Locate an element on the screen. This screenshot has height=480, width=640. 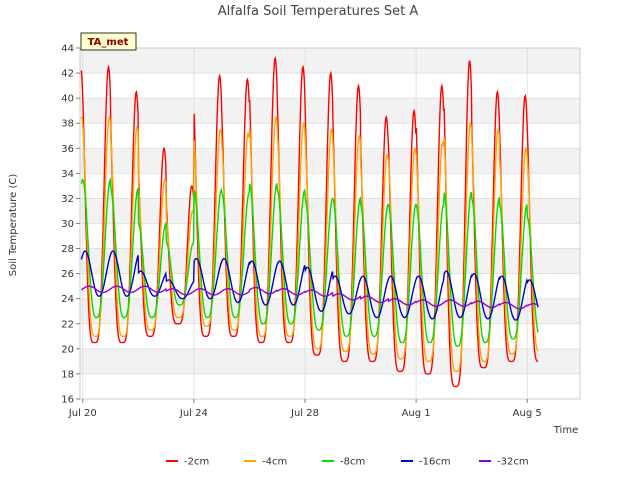
y-tick-label: 16 is located at coordinates (67, 400).